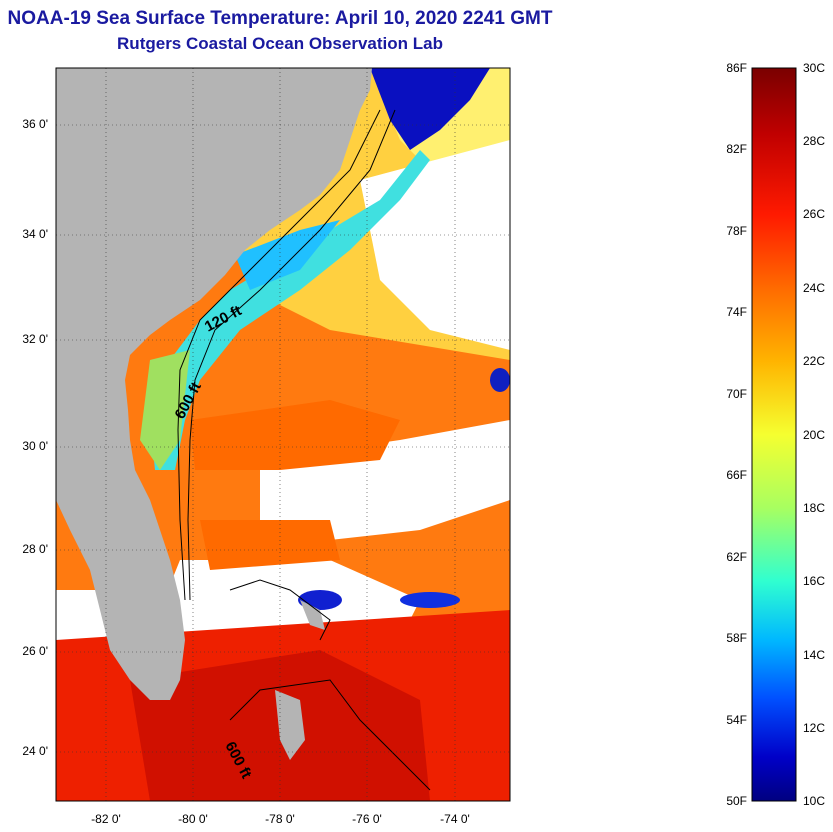 The height and width of the screenshot is (832, 833). I want to click on colorbar-f-62: 62F, so click(736, 557).